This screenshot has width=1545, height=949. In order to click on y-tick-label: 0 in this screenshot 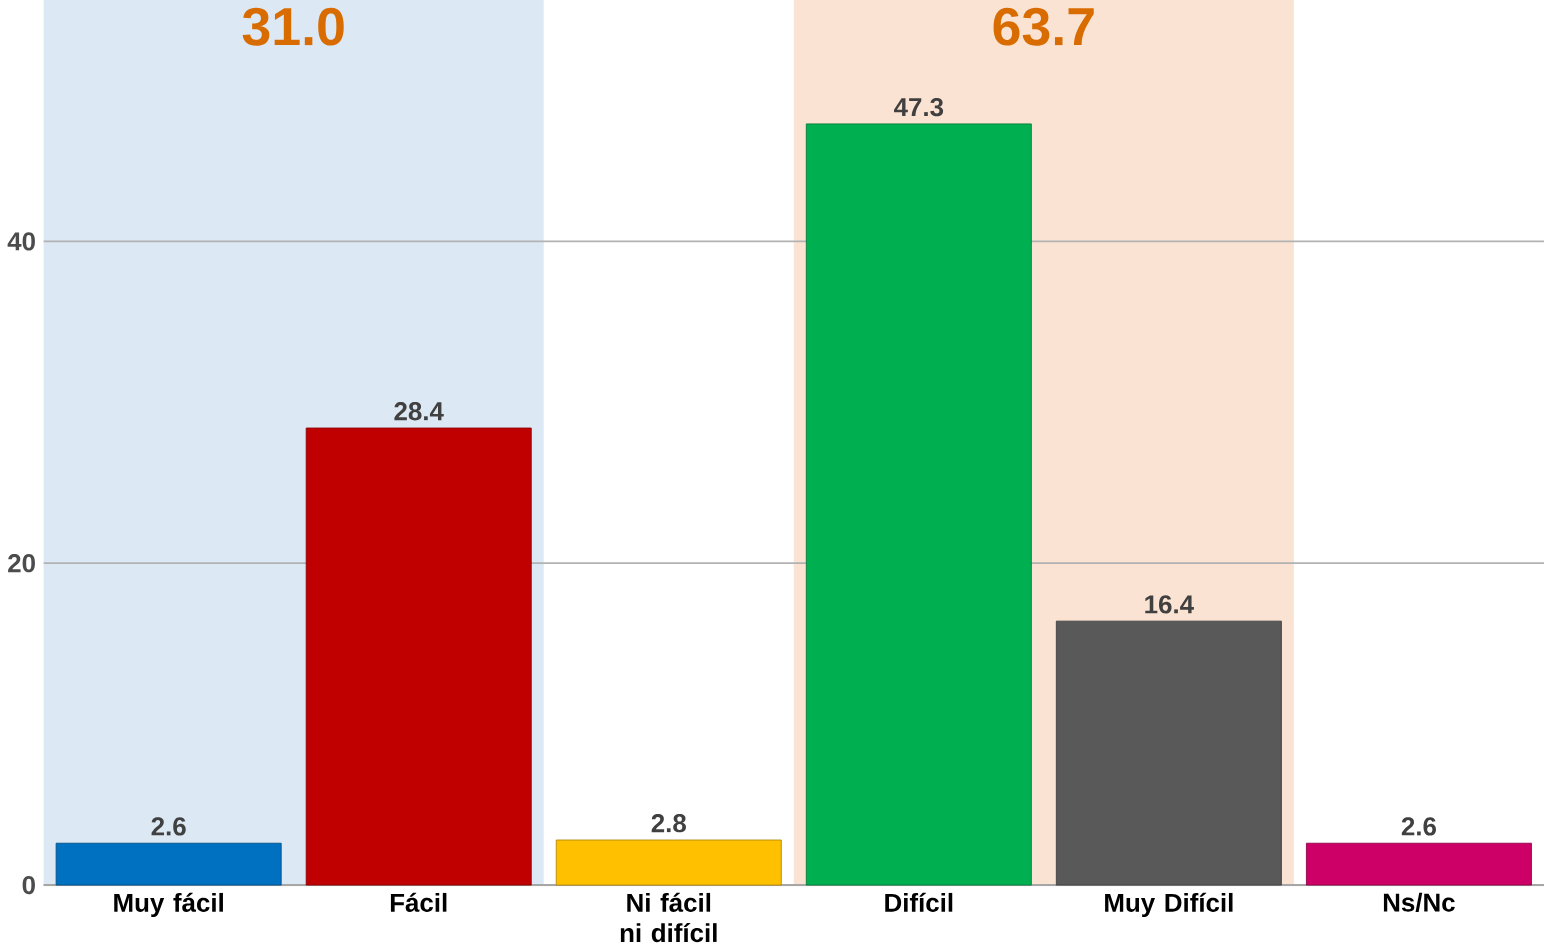, I will do `click(28, 885)`.